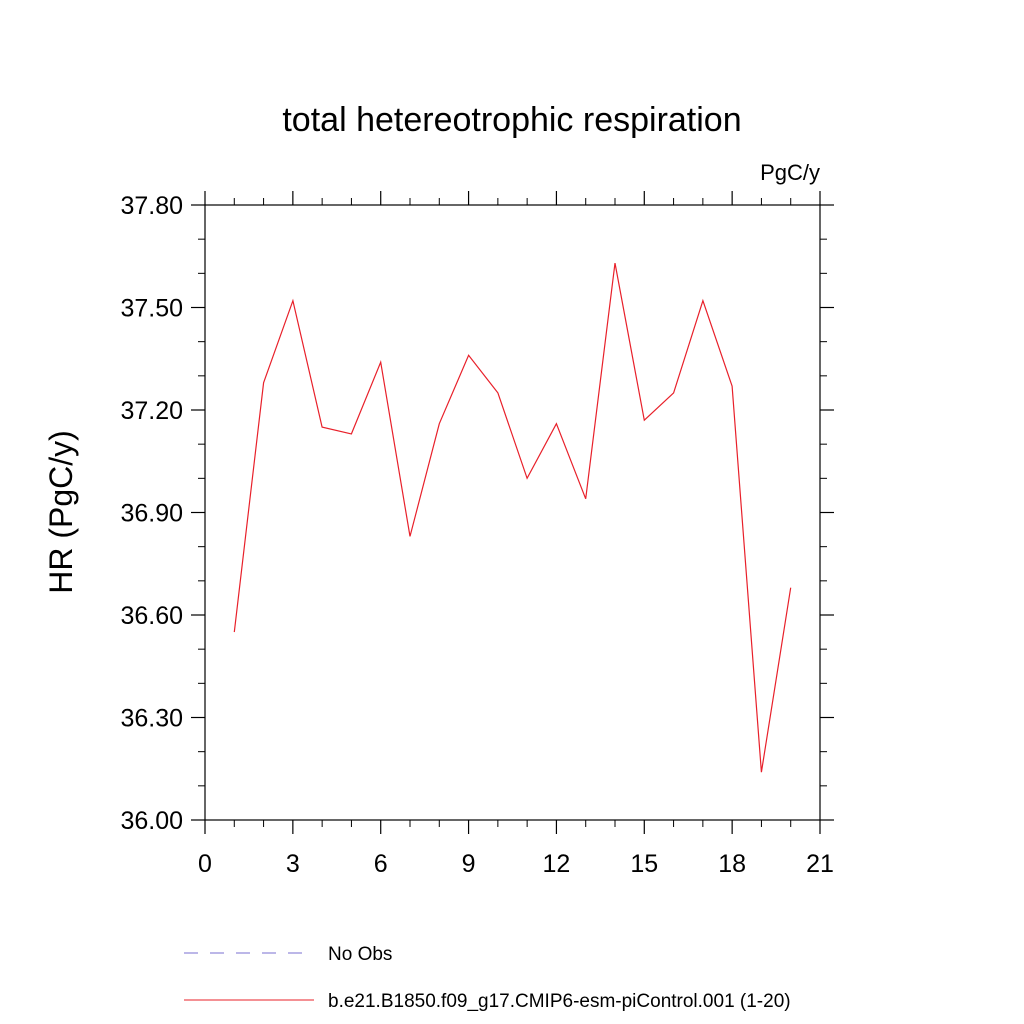  I want to click on y-tick-label: 37.80, so click(151, 206).